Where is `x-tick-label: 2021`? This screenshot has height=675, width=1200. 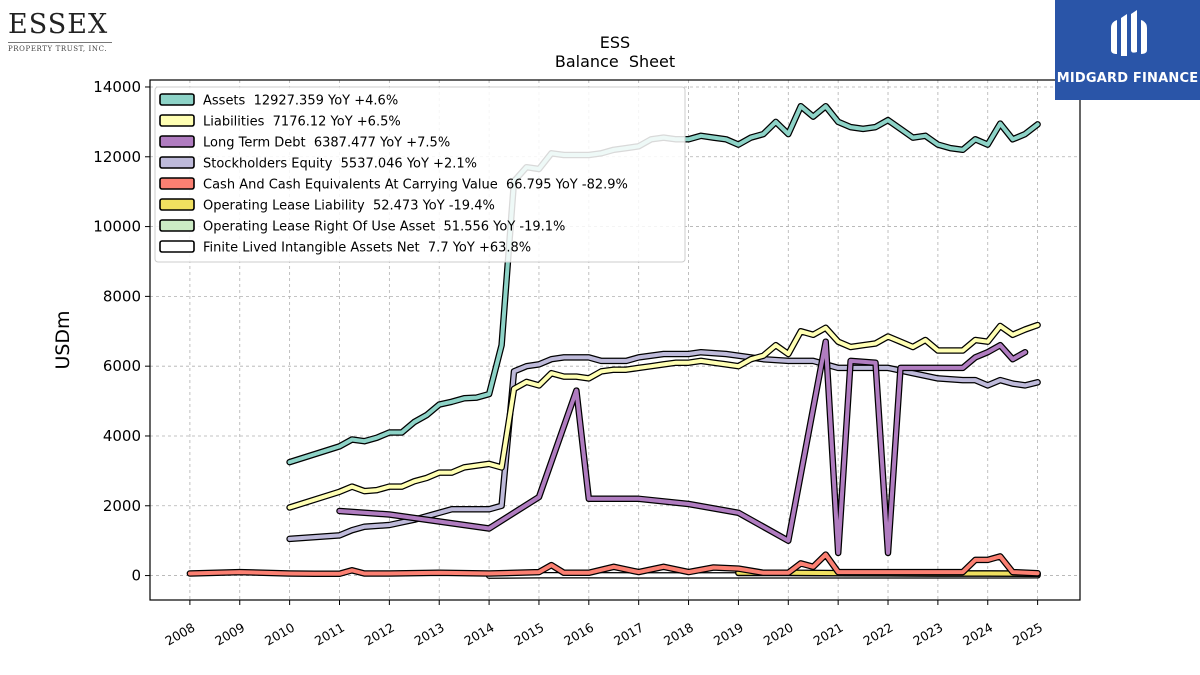 x-tick-label: 2021 is located at coordinates (828, 634).